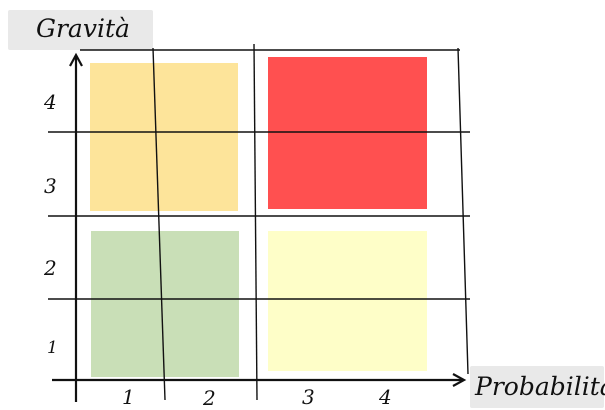 Image resolution: width=605 pixels, height=410 pixels. I want to click on x-axis-arrowhead, so click(459, 380).